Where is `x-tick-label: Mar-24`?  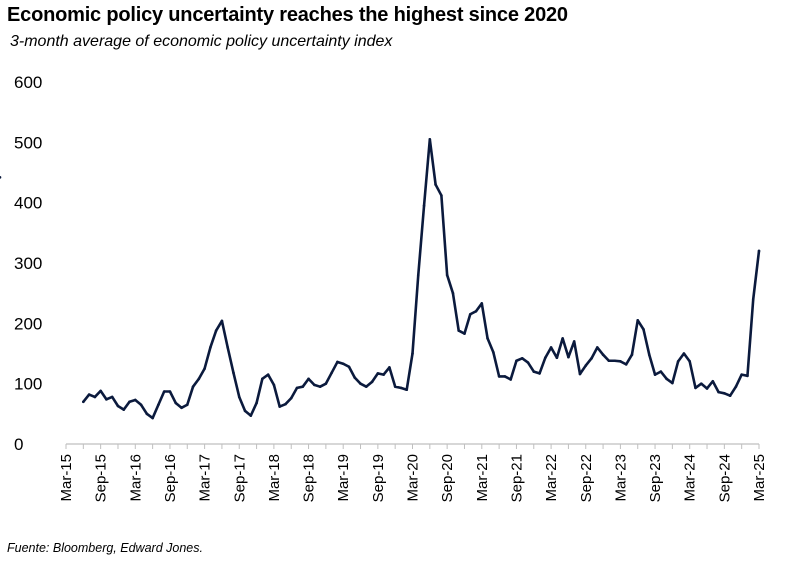 x-tick-label: Mar-24 is located at coordinates (690, 478).